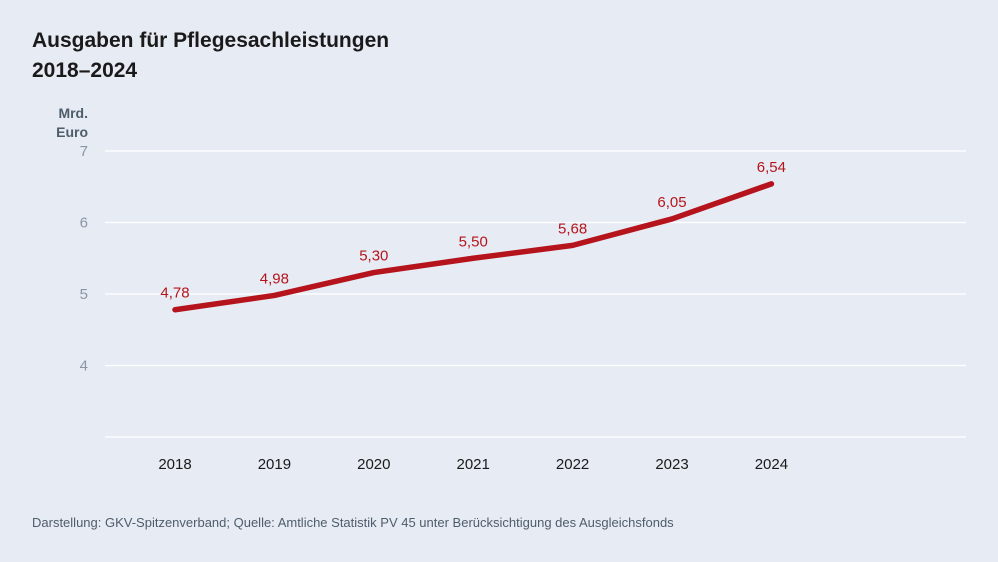 The image size is (998, 562). What do you see at coordinates (374, 273) in the screenshot?
I see `data-point-2020` at bounding box center [374, 273].